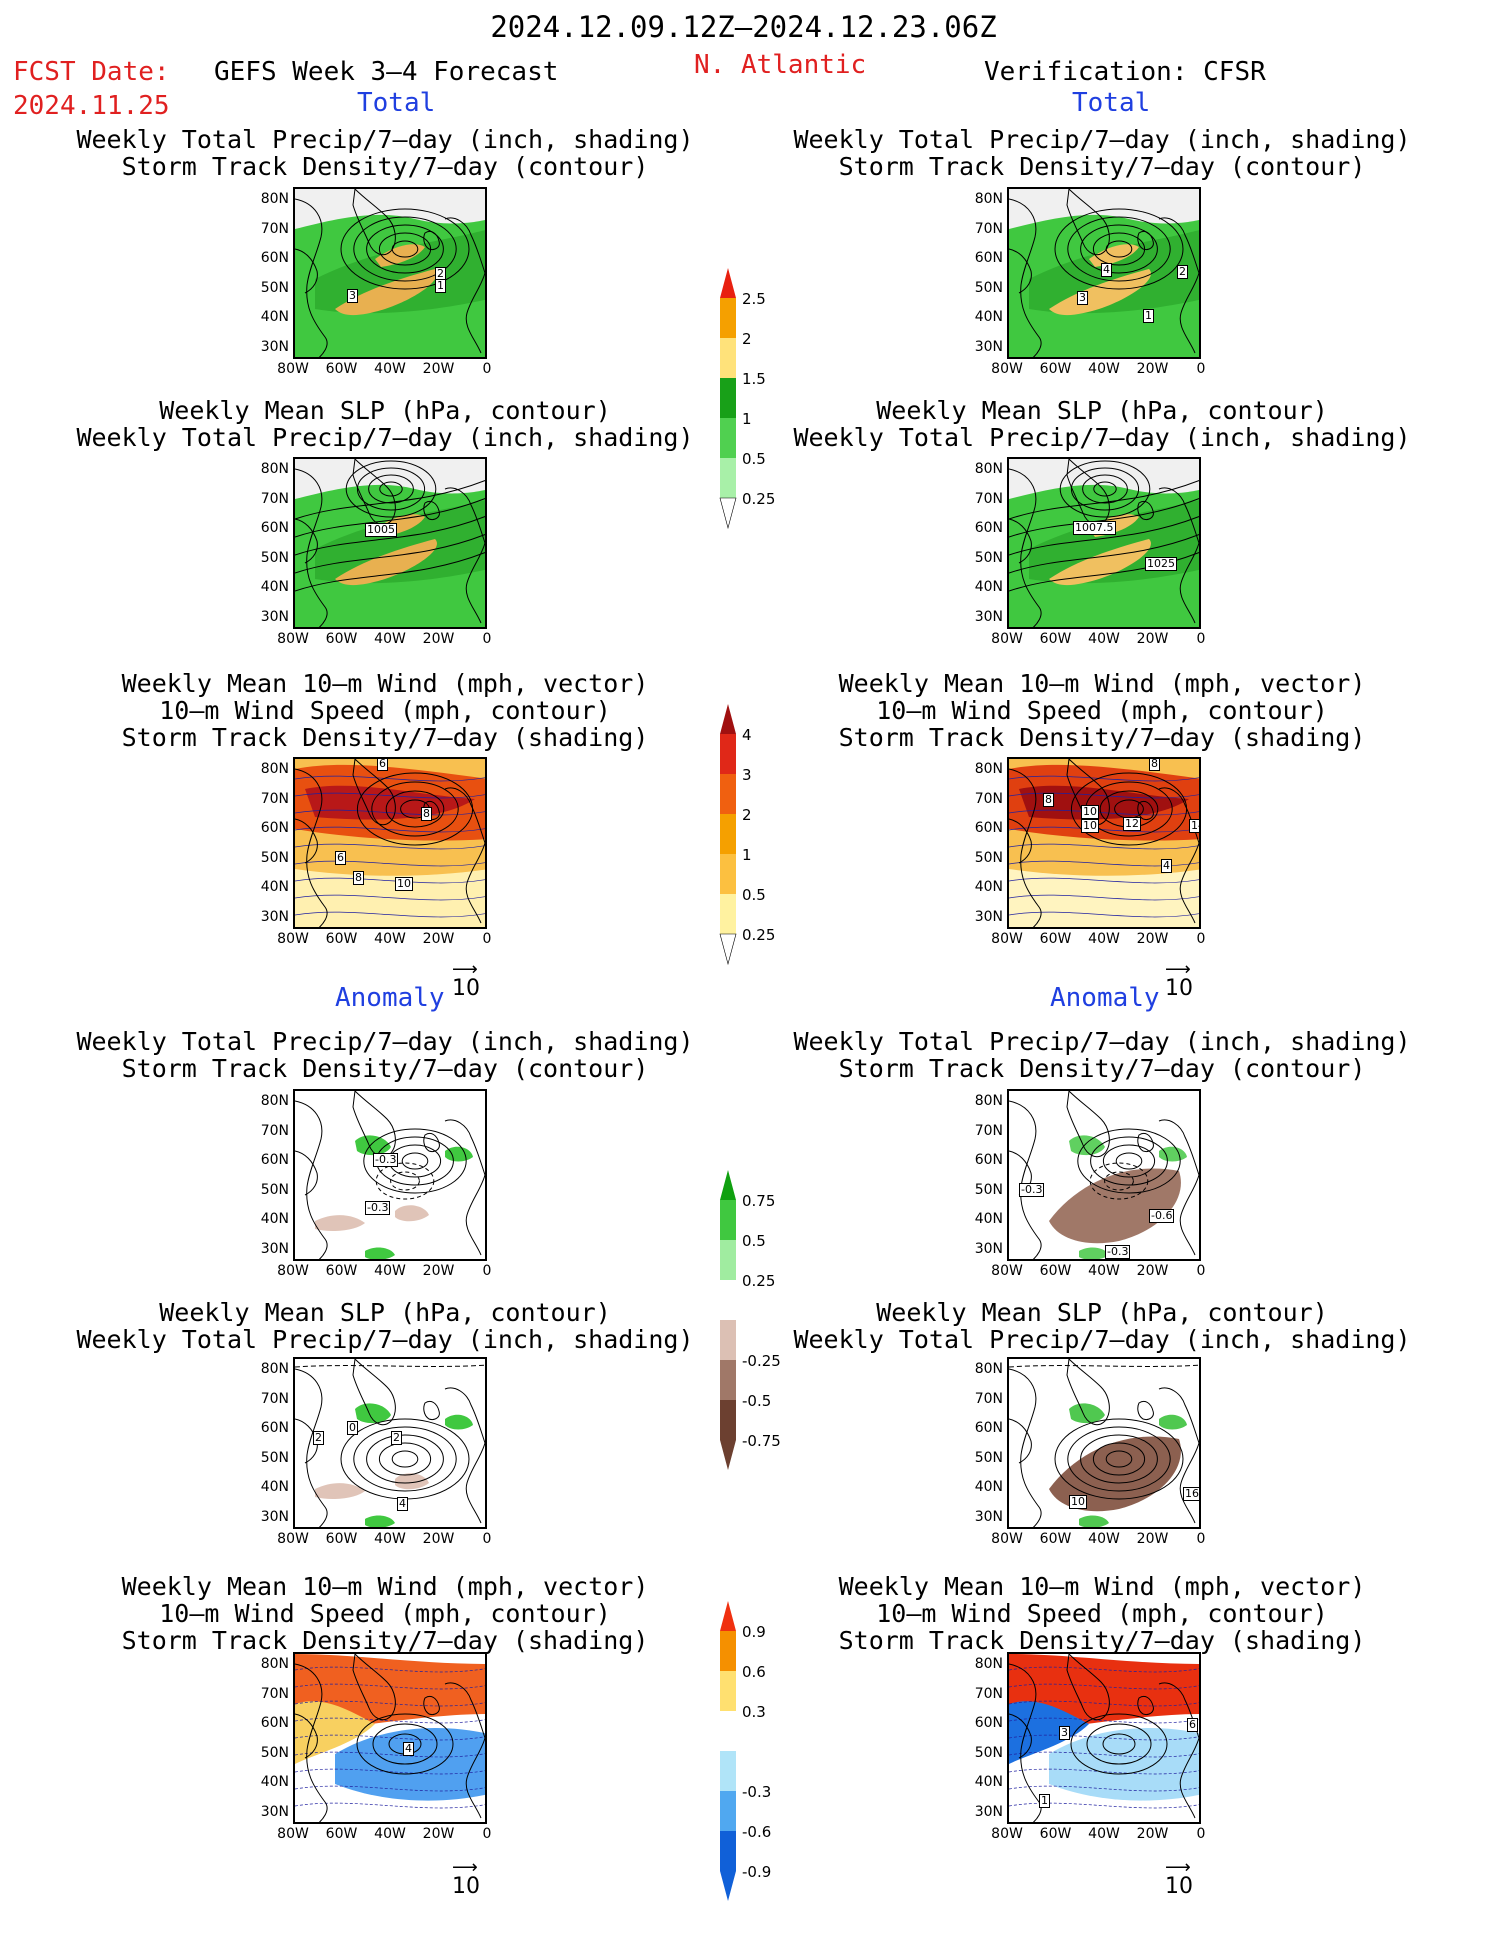  Describe the element at coordinates (1104, 543) in the screenshot. I see `map-panel-R2: 1007.5 1025` at that location.